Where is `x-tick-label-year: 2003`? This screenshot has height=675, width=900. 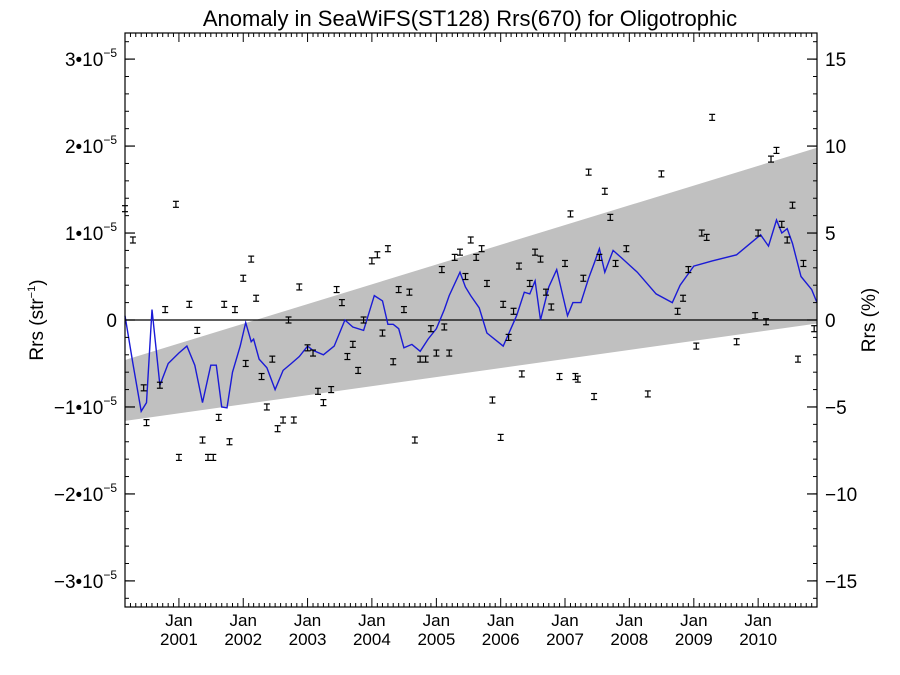 x-tick-label-year: 2003 is located at coordinates (308, 639).